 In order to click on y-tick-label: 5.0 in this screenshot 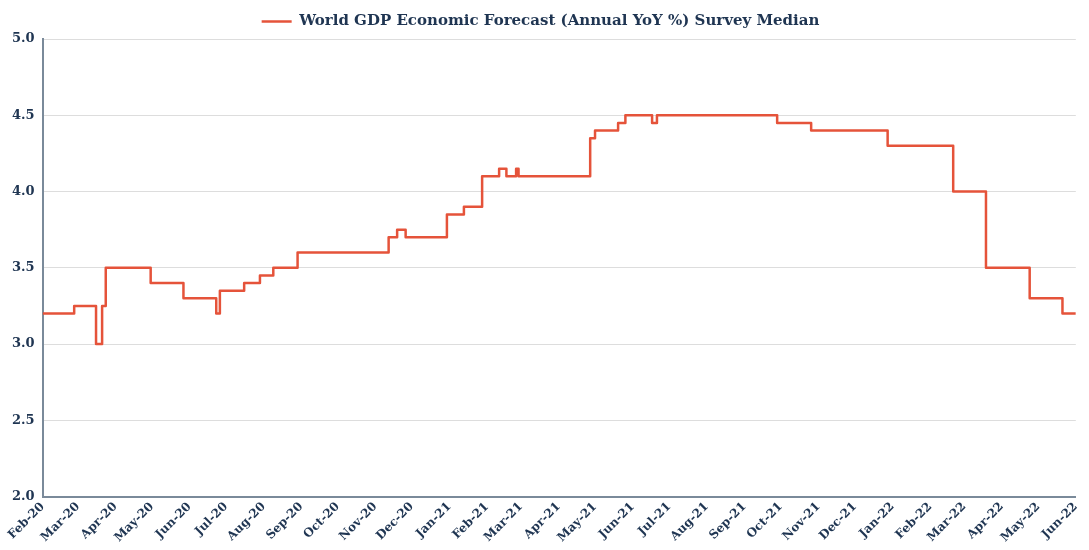, I will do `click(23, 38)`.